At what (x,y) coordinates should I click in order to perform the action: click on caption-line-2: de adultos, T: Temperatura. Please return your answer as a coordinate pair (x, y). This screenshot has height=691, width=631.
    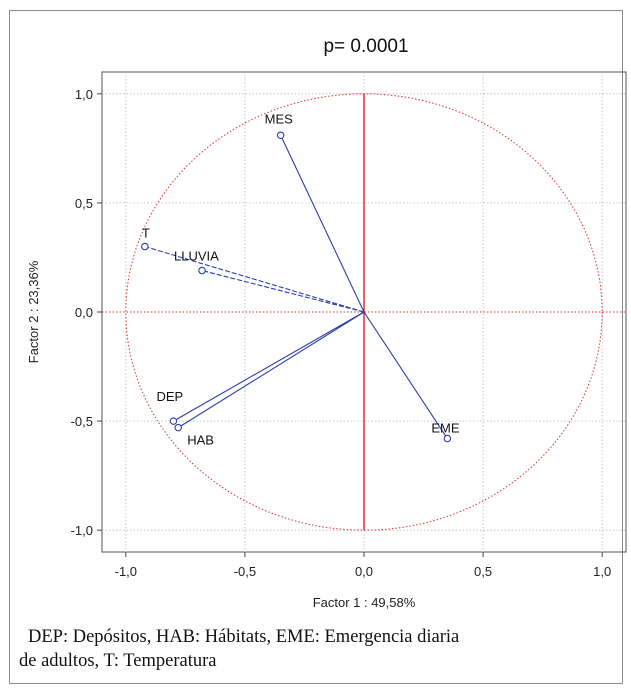
    Looking at the image, I should click on (118, 661).